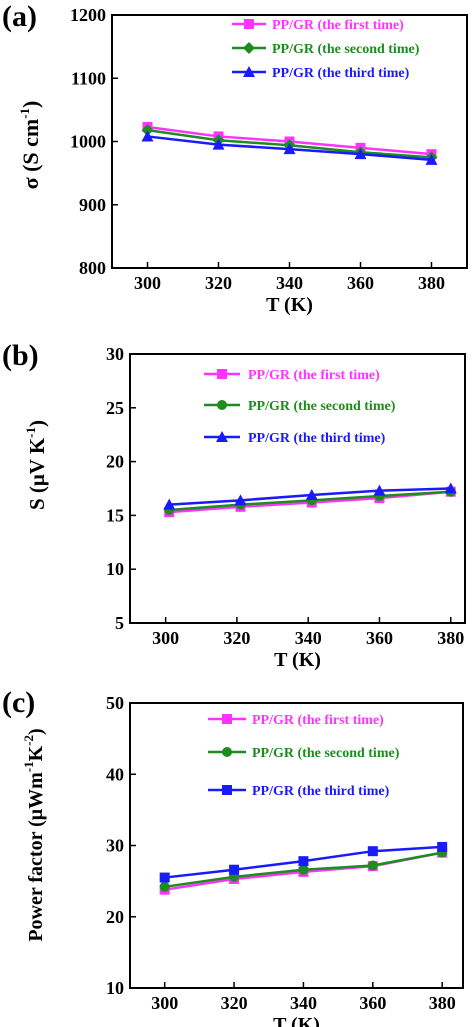 This screenshot has width=474, height=1027. What do you see at coordinates (34, 834) in the screenshot?
I see `y-axis-title: Power factor (μWm-1K-2)` at bounding box center [34, 834].